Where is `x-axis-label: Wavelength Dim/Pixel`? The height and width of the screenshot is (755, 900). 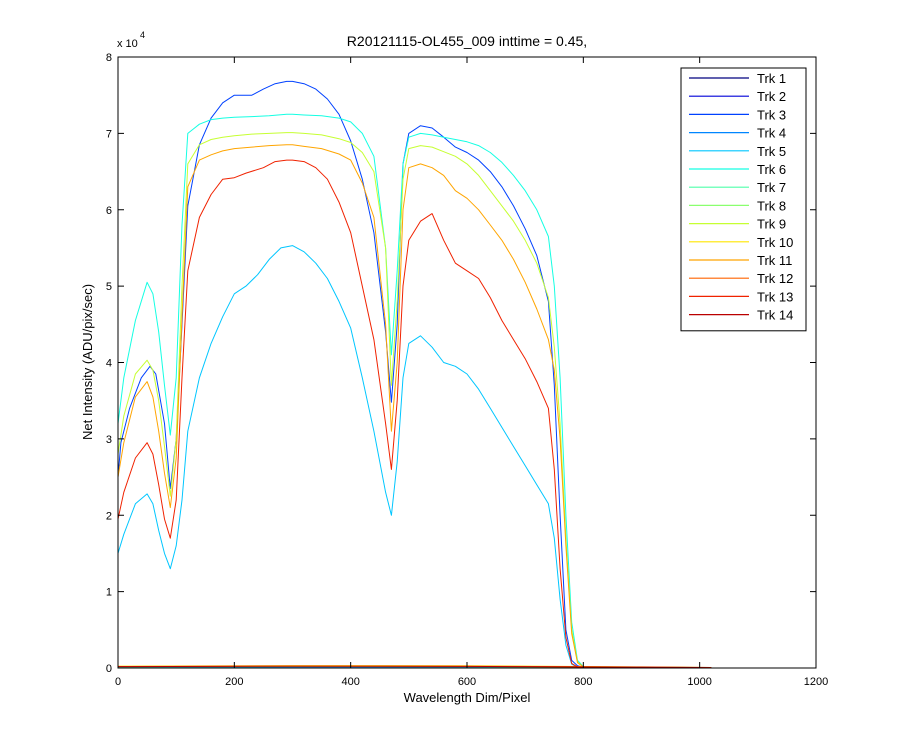 x-axis-label: Wavelength Dim/Pixel is located at coordinates (467, 697).